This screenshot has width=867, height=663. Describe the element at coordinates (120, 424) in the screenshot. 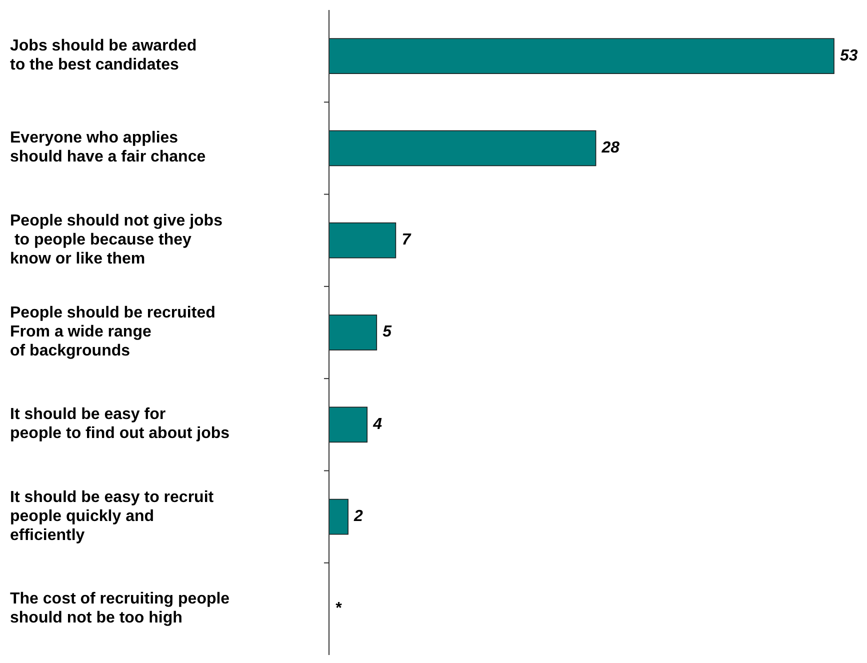

I see `y-tick-label: It should be easy for people to find out about jobs` at that location.